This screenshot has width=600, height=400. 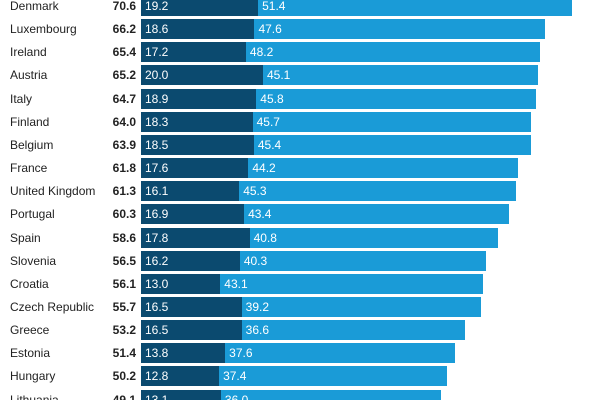 I want to click on total-value-label: 64.0, so click(x=124, y=121).